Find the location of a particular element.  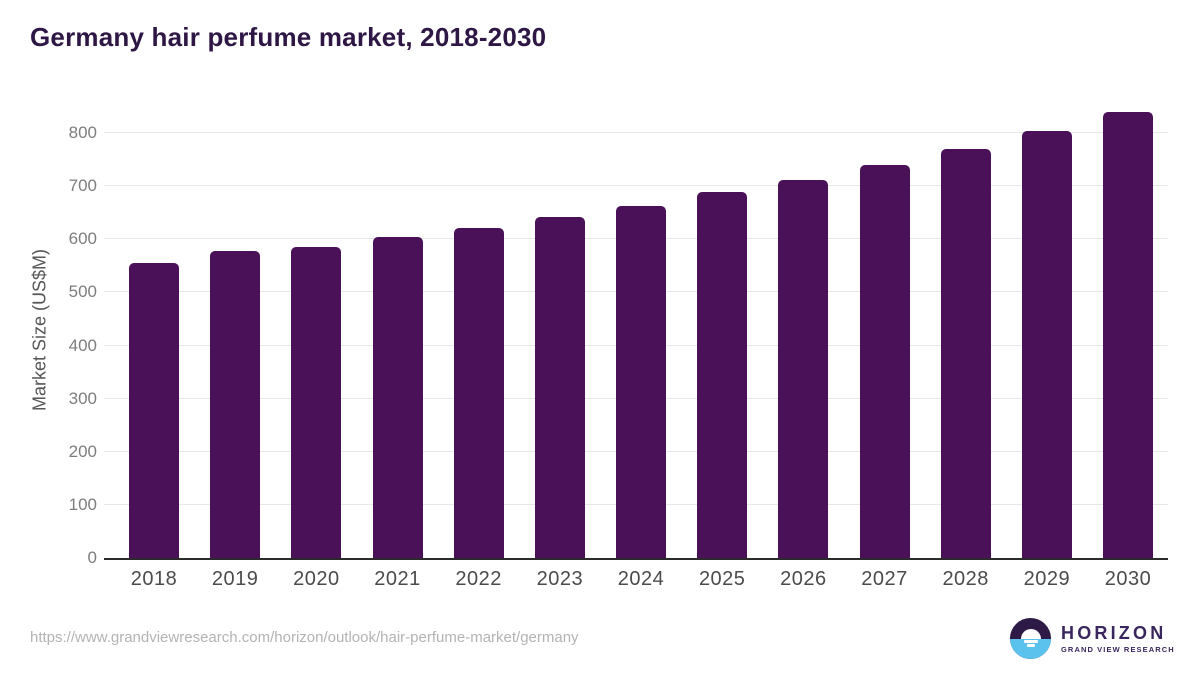

x-label-2020: 2020 is located at coordinates (316, 579).